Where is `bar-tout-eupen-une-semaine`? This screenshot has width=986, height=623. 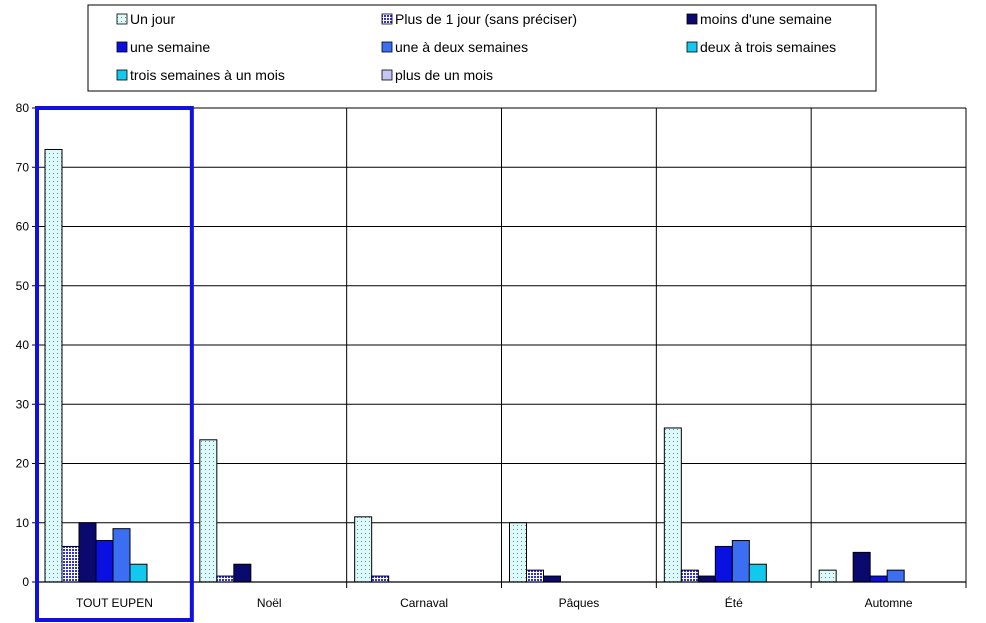 bar-tout-eupen-une-semaine is located at coordinates (104, 561).